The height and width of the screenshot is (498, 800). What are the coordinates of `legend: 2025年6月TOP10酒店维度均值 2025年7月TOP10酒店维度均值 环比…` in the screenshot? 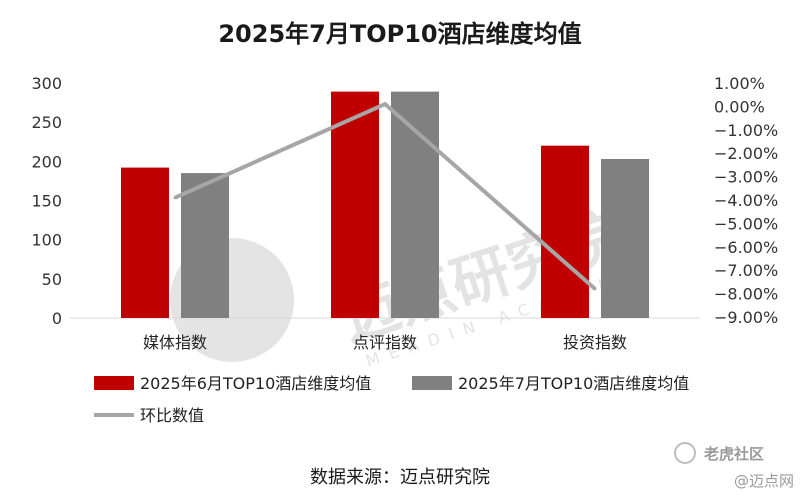 It's located at (391, 399).